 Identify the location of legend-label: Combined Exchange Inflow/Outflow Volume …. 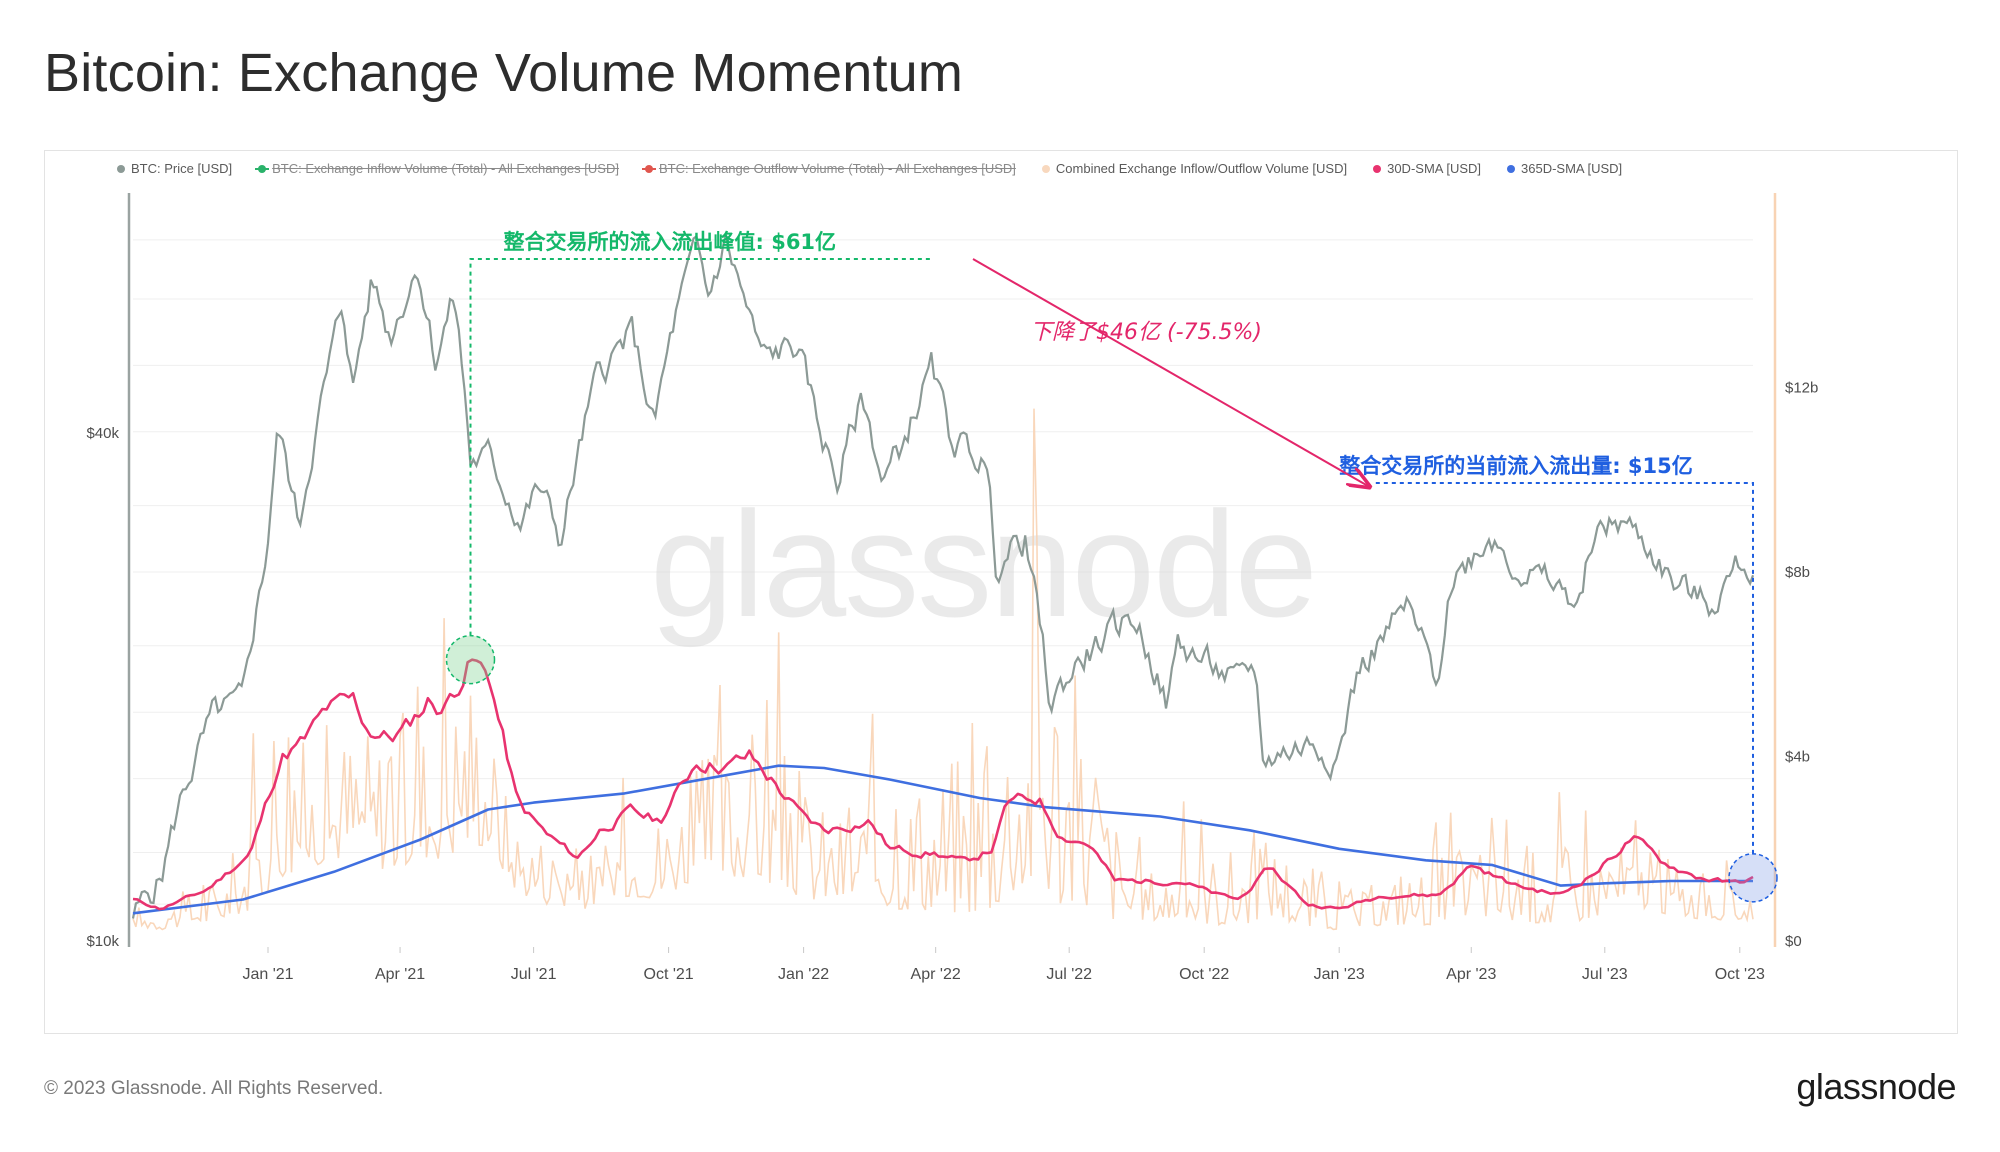
(1201, 168).